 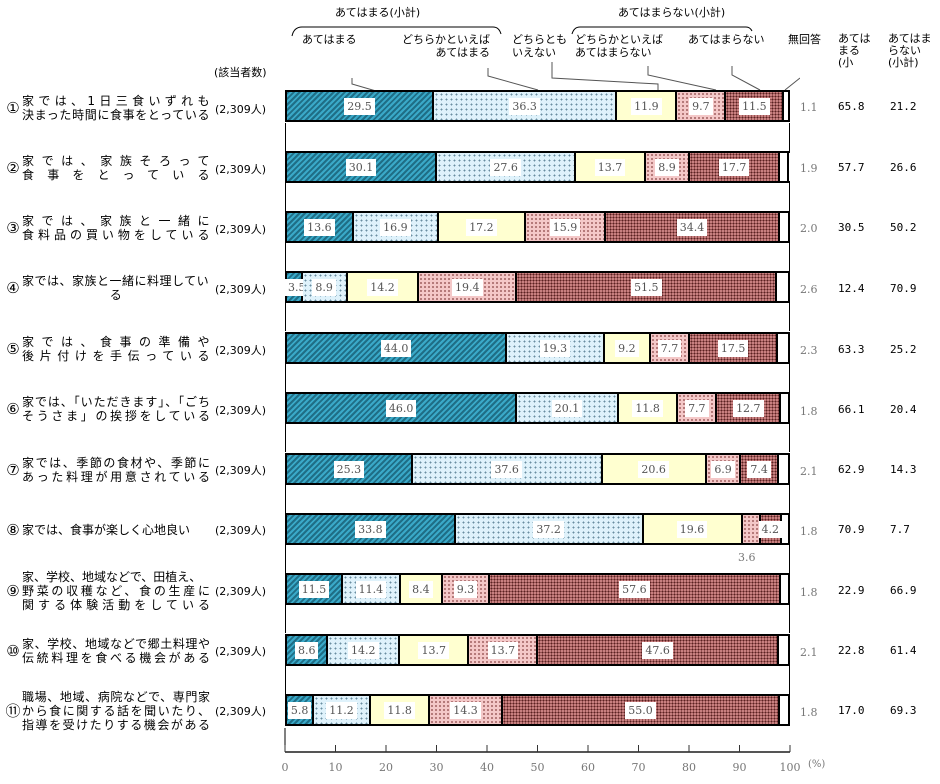 I want to click on segment-value: 44.0, so click(x=396, y=348).